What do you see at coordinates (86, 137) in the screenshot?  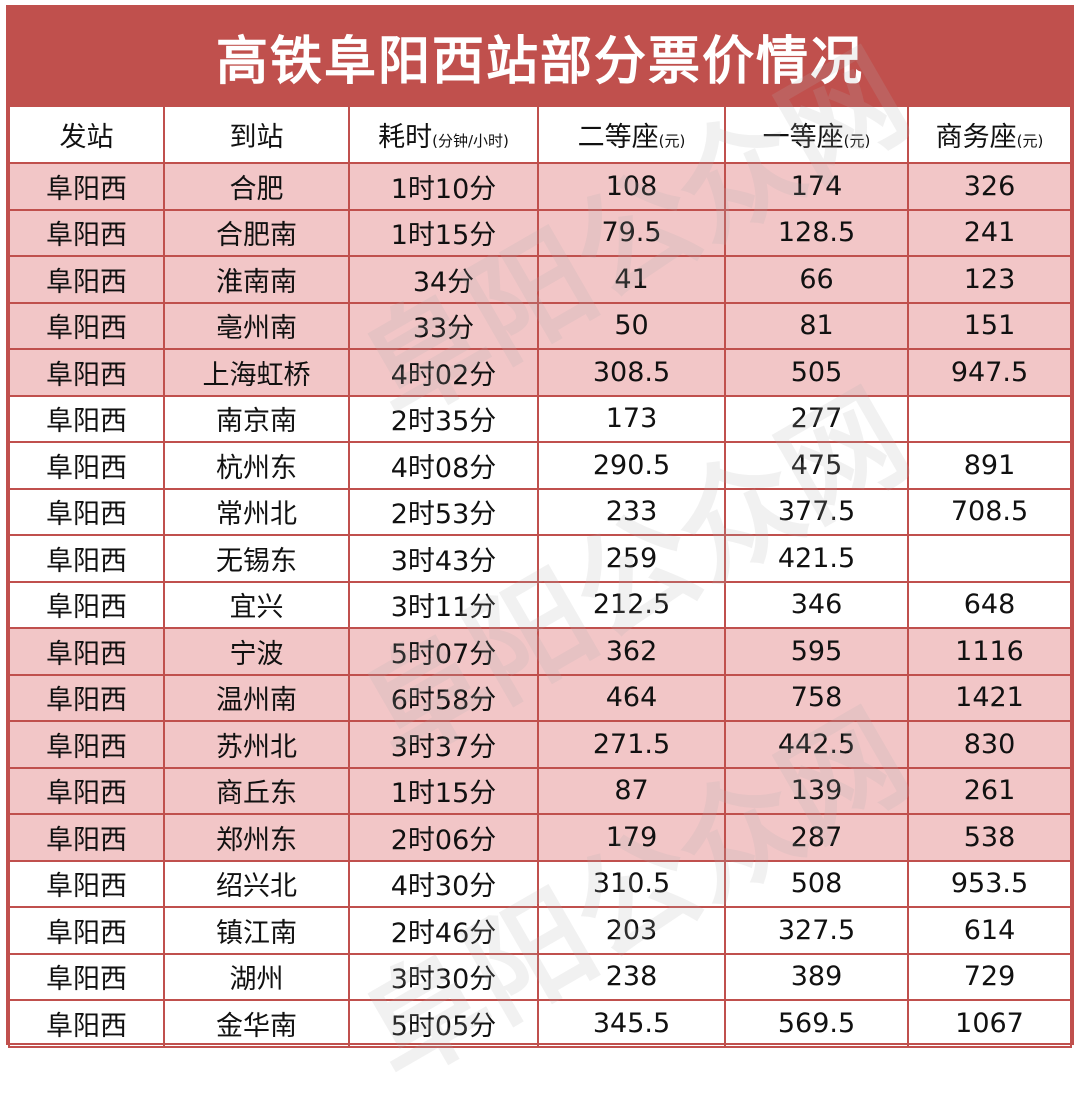 I see `column-header-label: 发站` at bounding box center [86, 137].